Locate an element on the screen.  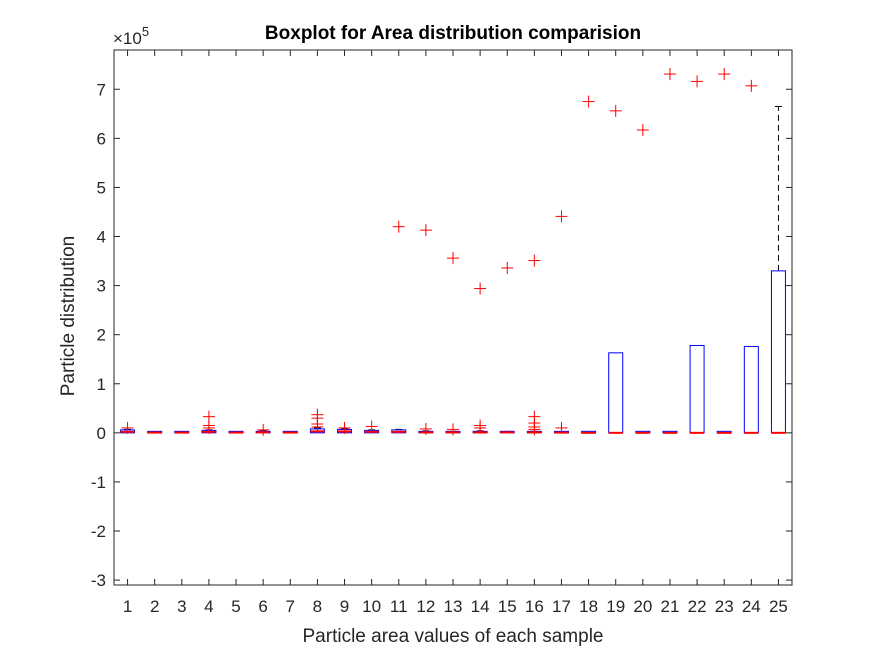
x-tick-label: 21 is located at coordinates (669, 606).